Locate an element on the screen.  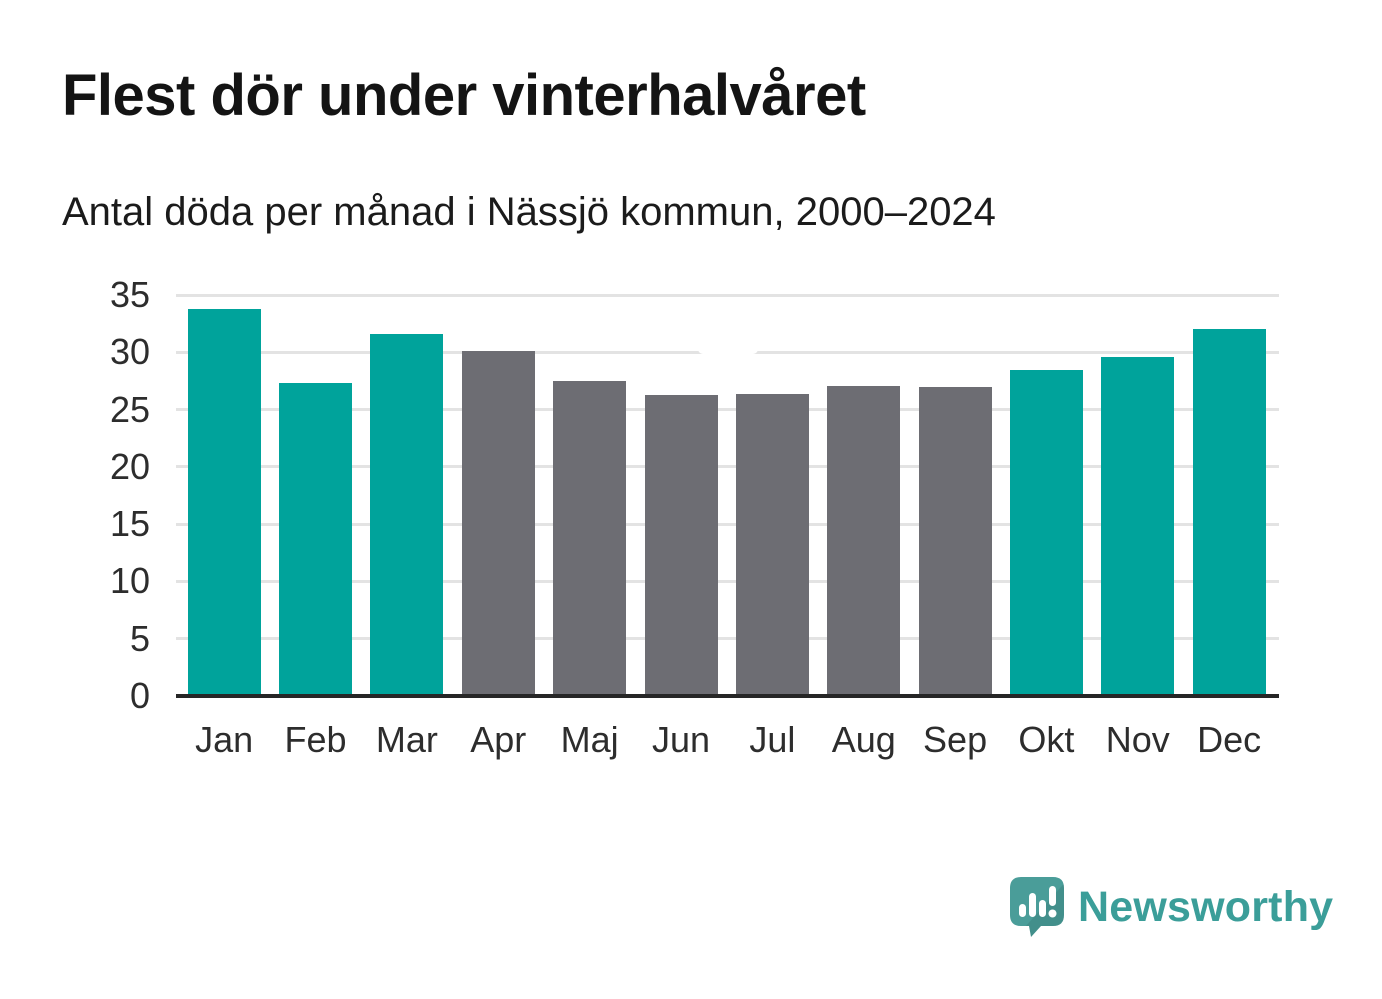
logo-exclamation-dot is located at coordinates (1052, 913).